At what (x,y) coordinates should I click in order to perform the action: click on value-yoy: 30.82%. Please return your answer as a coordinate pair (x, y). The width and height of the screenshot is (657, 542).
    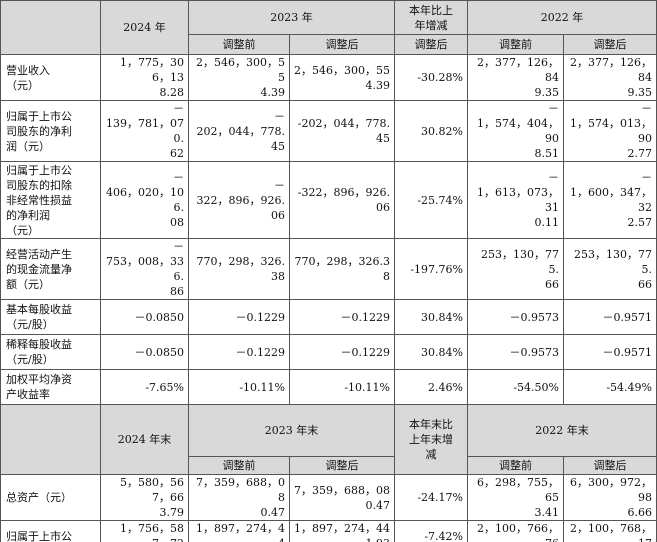
    Looking at the image, I should click on (431, 131).